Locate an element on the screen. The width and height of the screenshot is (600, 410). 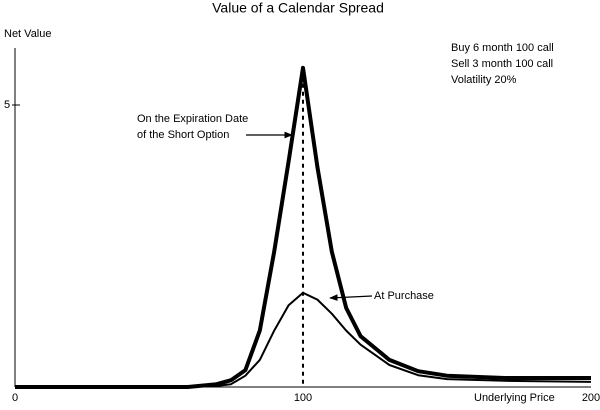
y-axis-label: Net Value is located at coordinates (28, 34).